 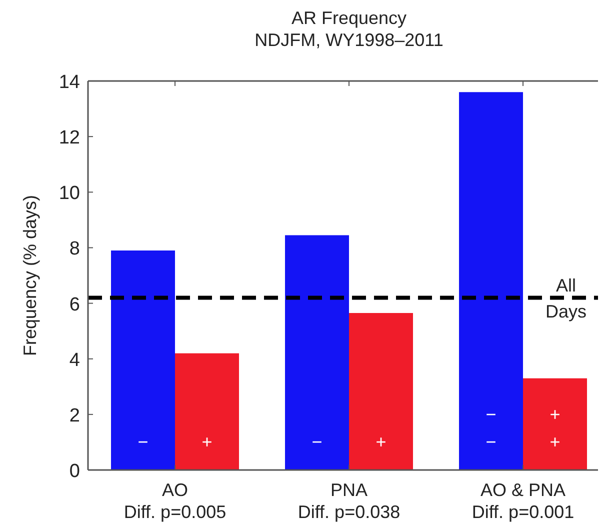 I want to click on y-axis-title: Frequency (% days), so click(x=30, y=275).